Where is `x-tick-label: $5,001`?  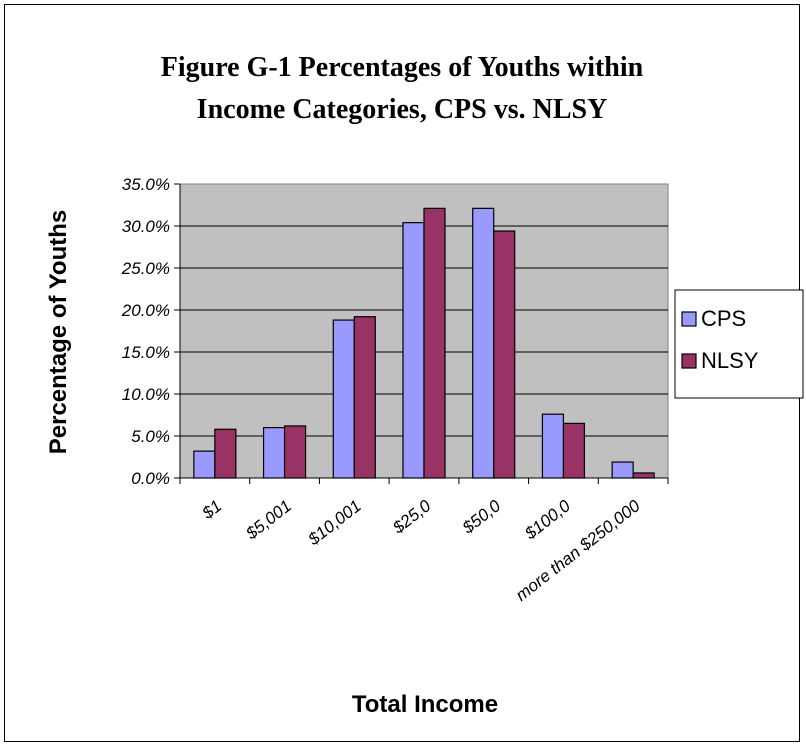 x-tick-label: $5,001 is located at coordinates (268, 520).